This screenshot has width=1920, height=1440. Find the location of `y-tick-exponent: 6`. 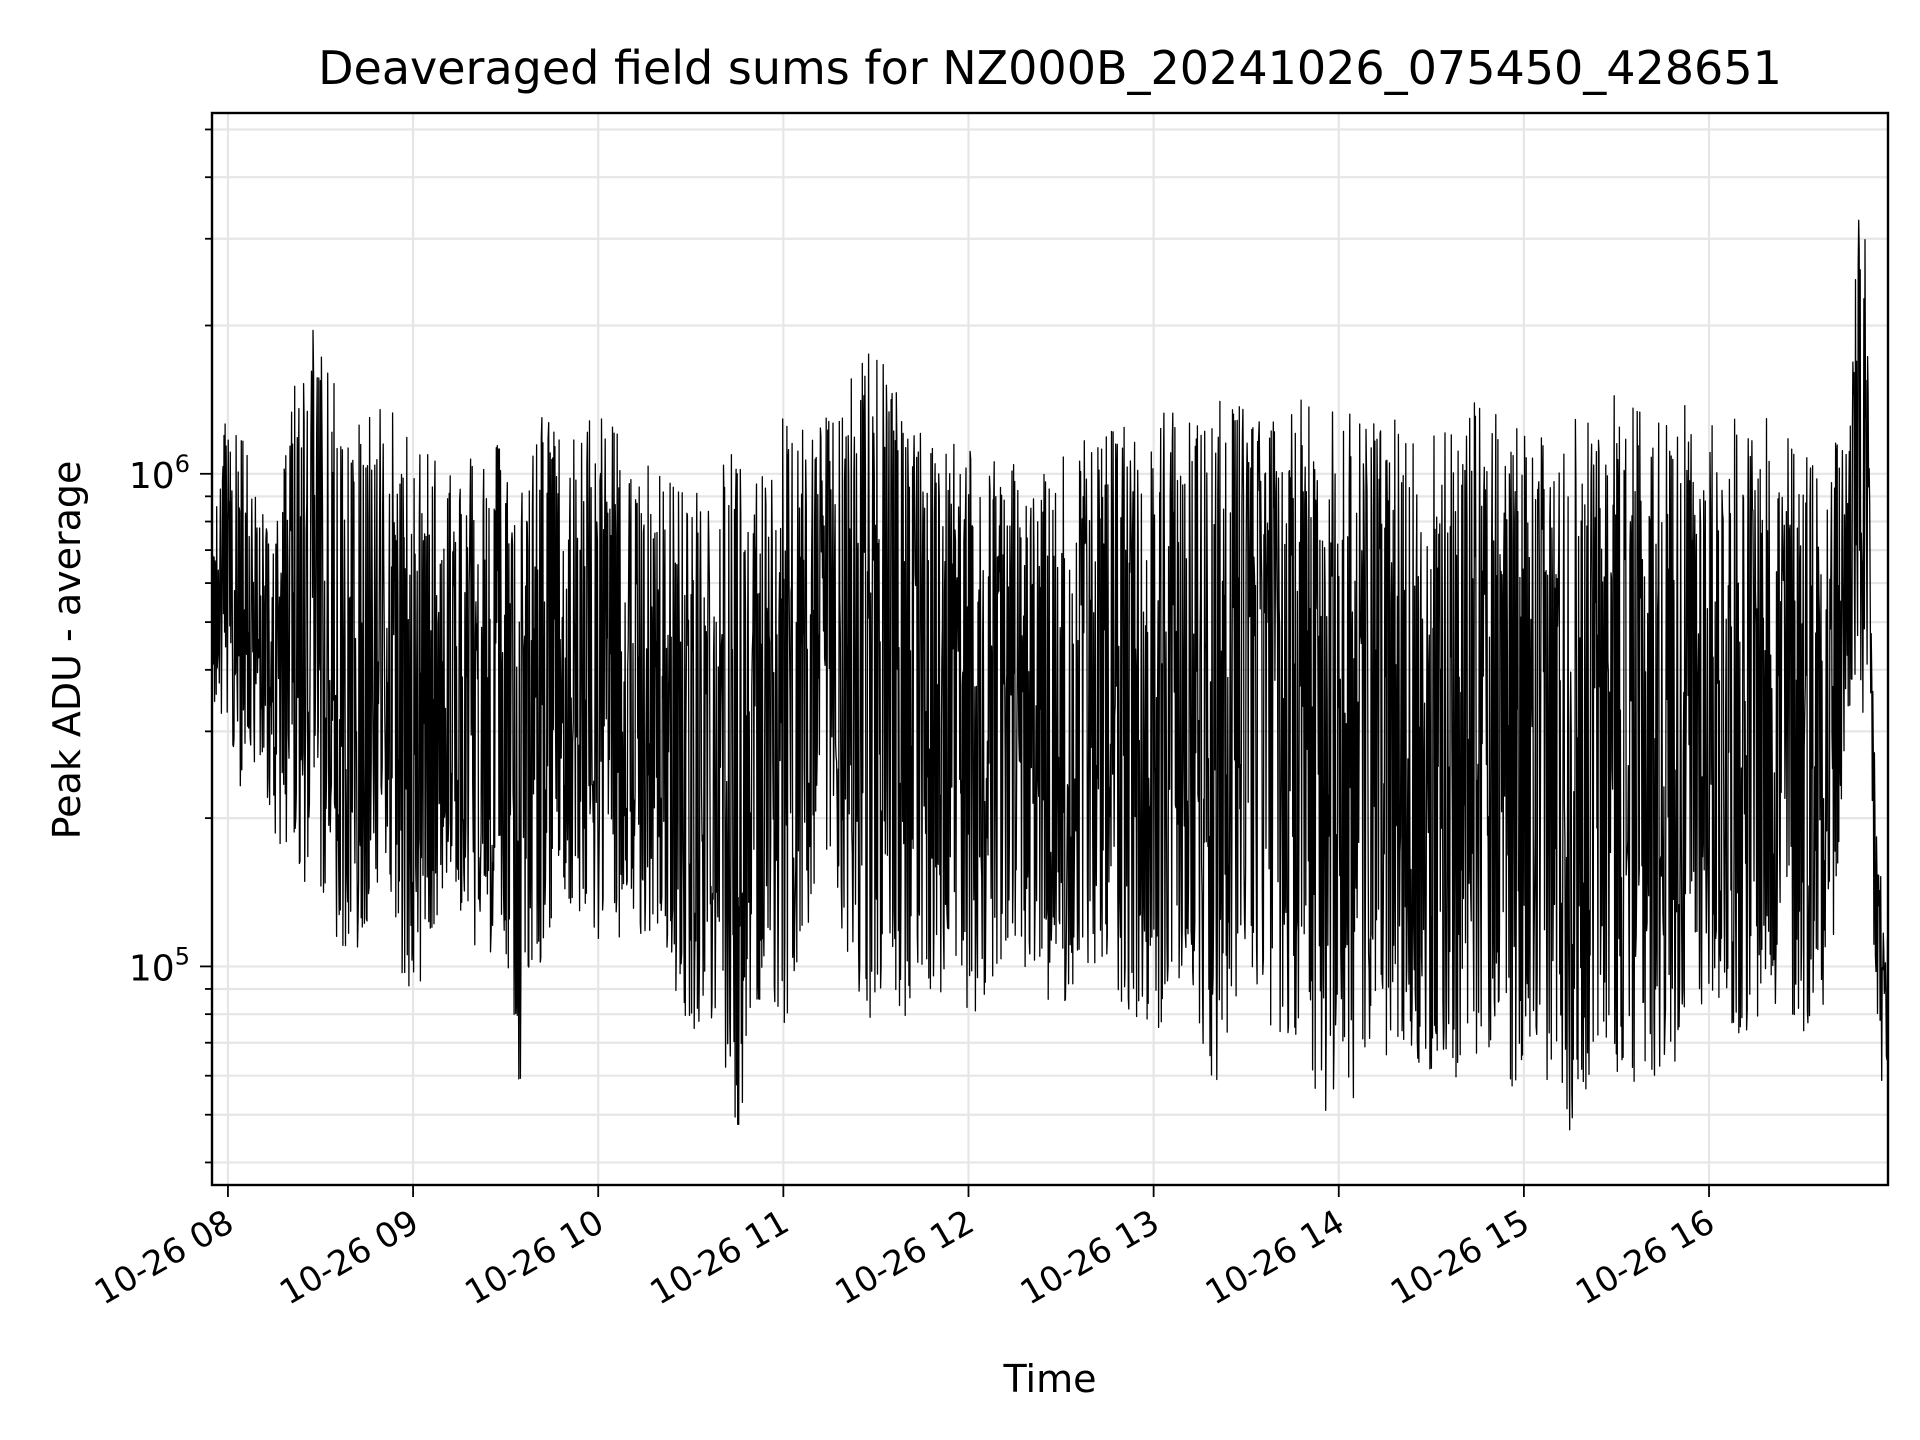

y-tick-exponent: 6 is located at coordinates (182, 464).